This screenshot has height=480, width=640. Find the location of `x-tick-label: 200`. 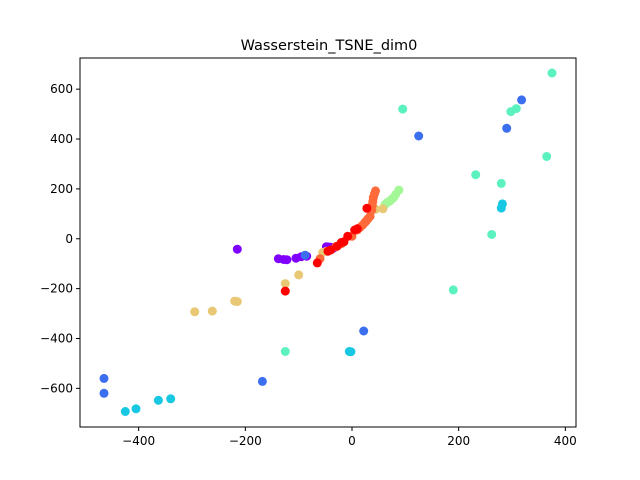

x-tick-label: 200 is located at coordinates (458, 441).